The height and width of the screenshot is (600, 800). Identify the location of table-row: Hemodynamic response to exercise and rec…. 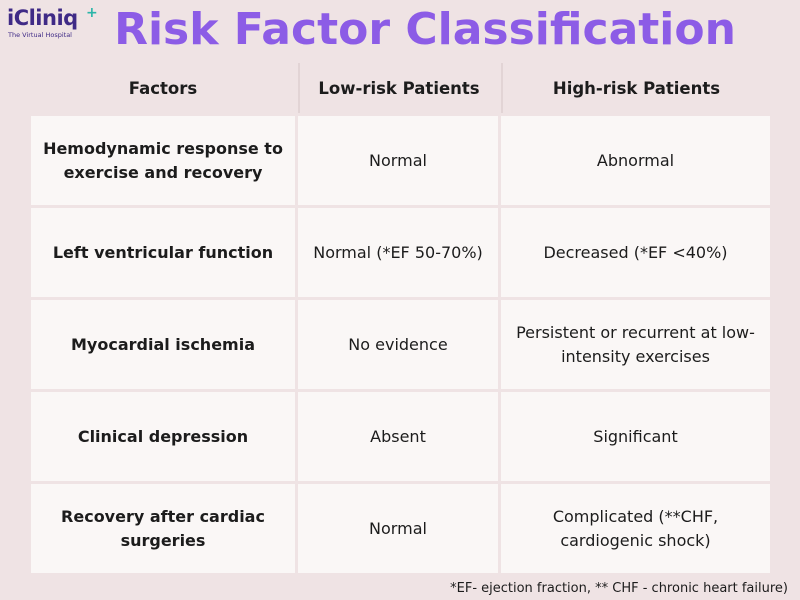
(400, 160).